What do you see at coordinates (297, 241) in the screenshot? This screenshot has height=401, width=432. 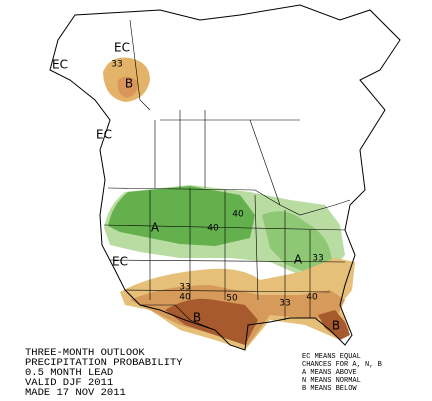 I see `above-mid` at bounding box center [297, 241].